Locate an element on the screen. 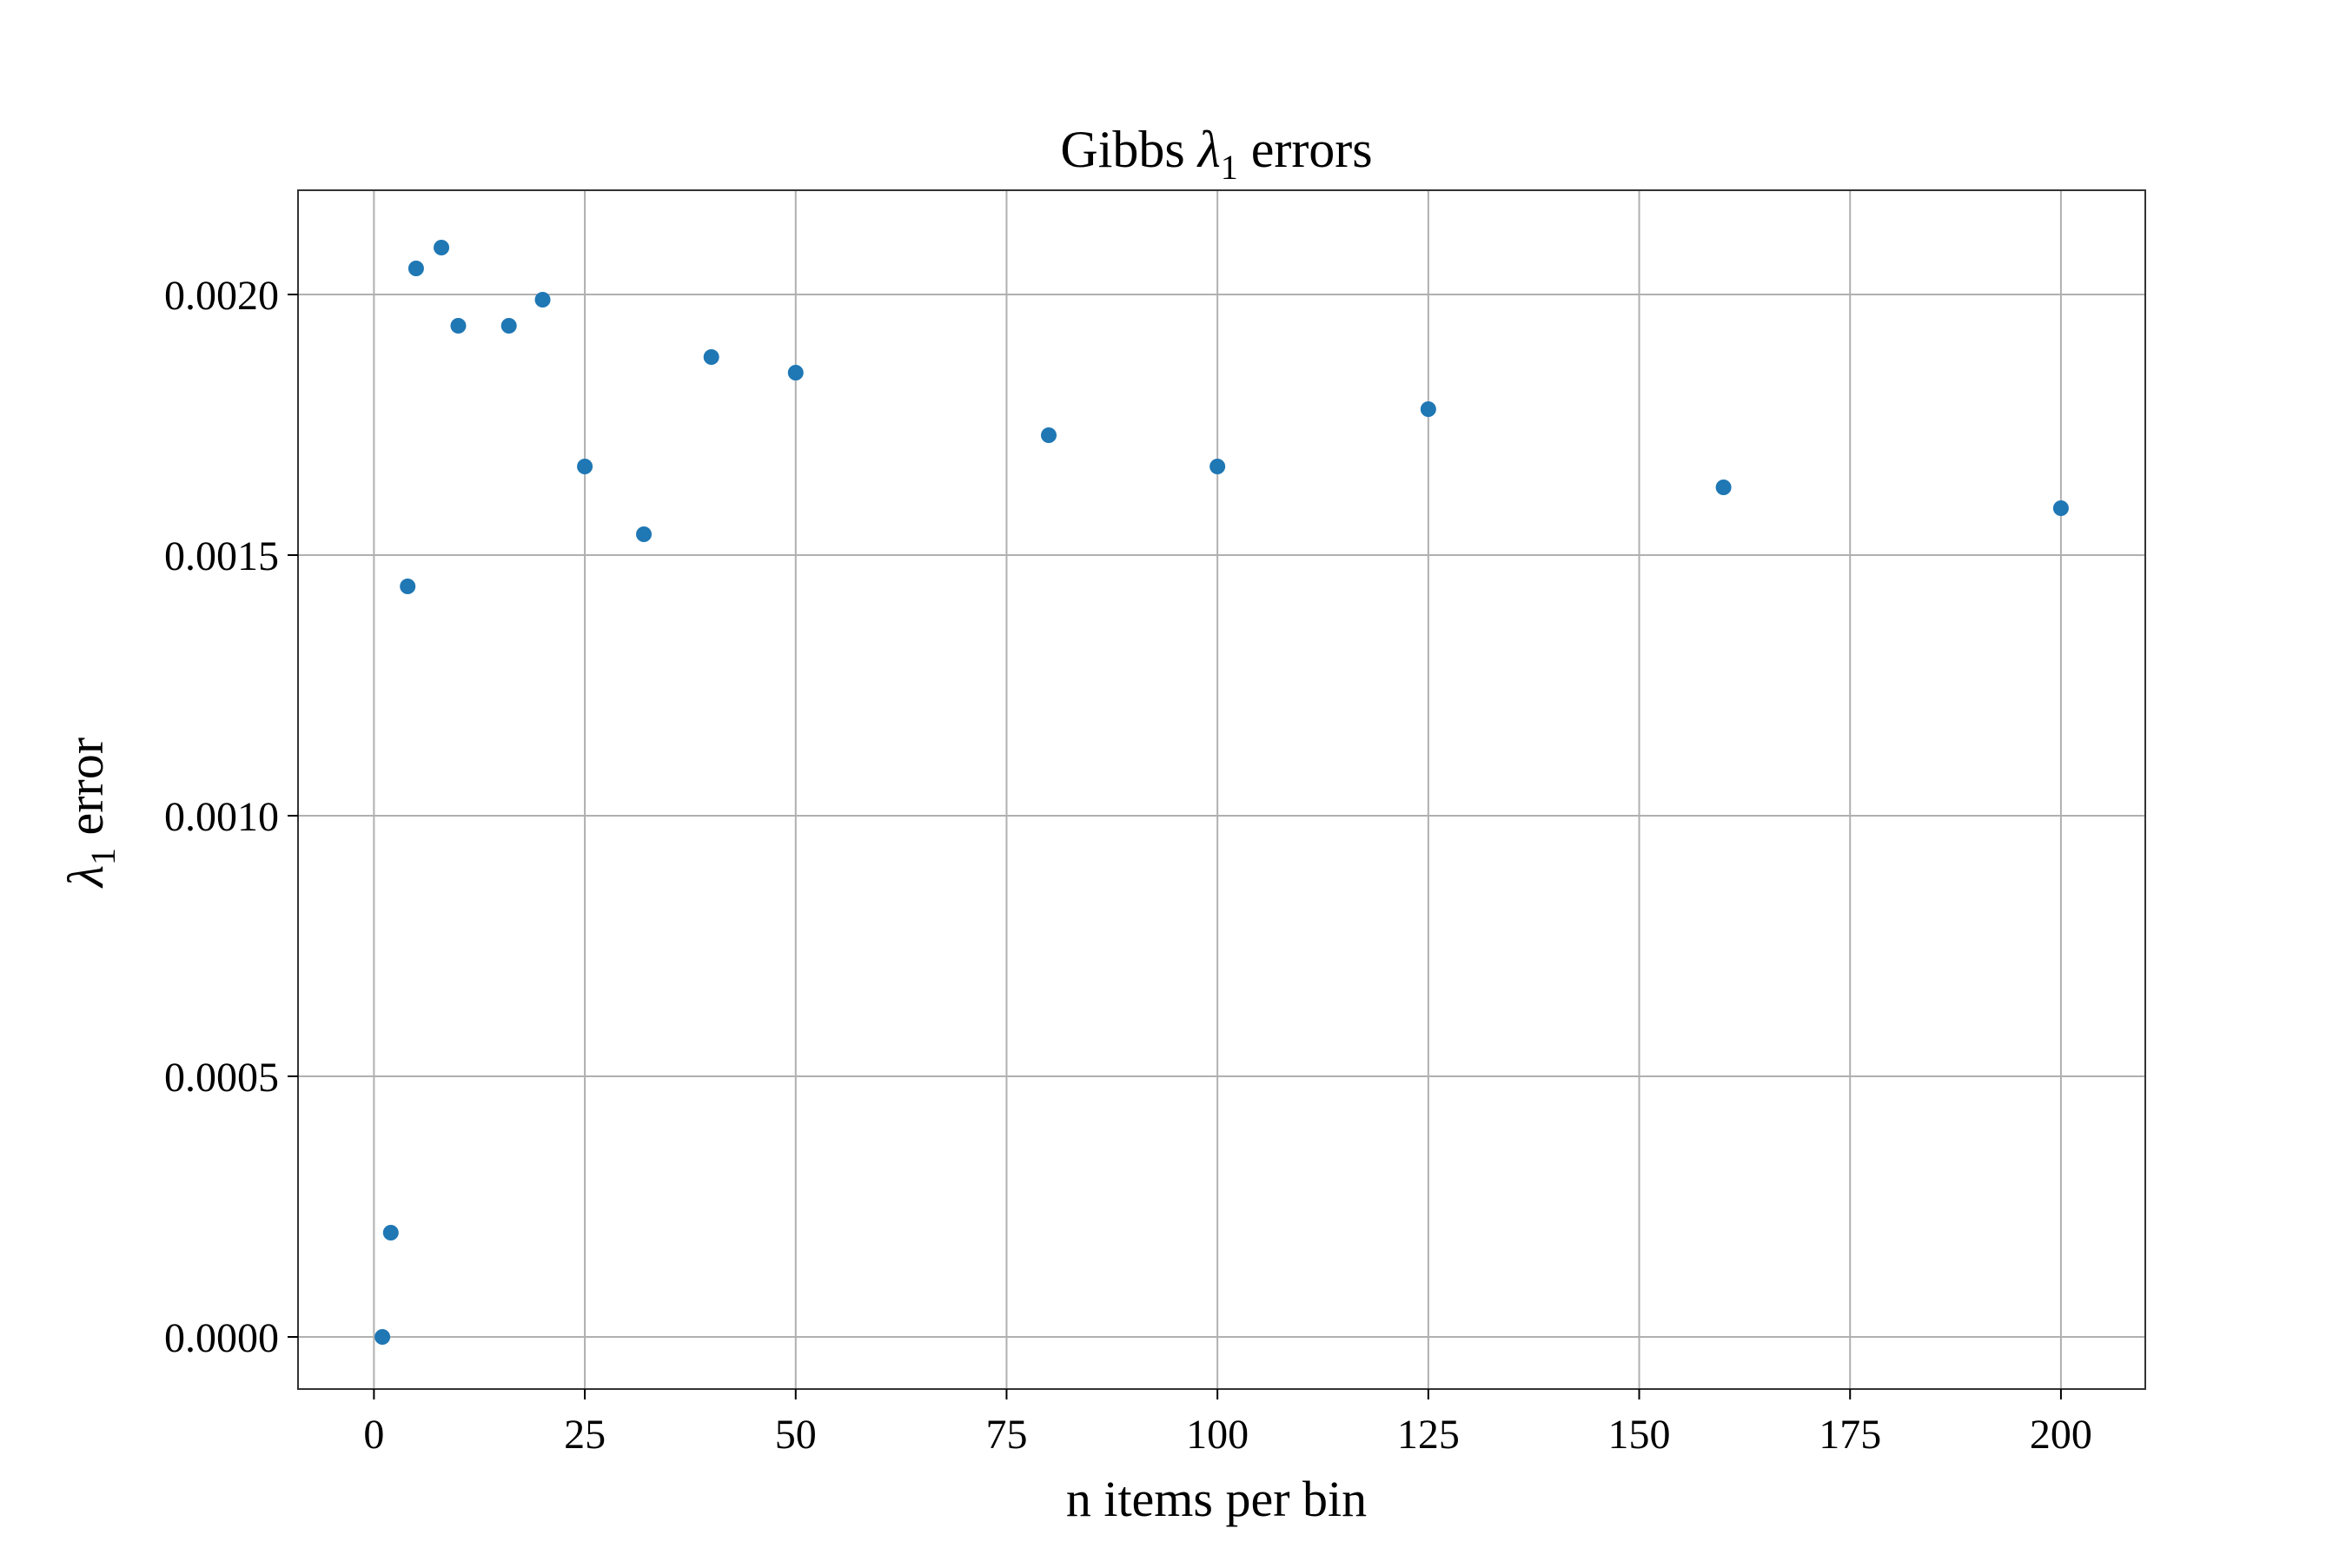 The image size is (2346, 1568). y-tick-label: 0.0005 is located at coordinates (221, 1078).